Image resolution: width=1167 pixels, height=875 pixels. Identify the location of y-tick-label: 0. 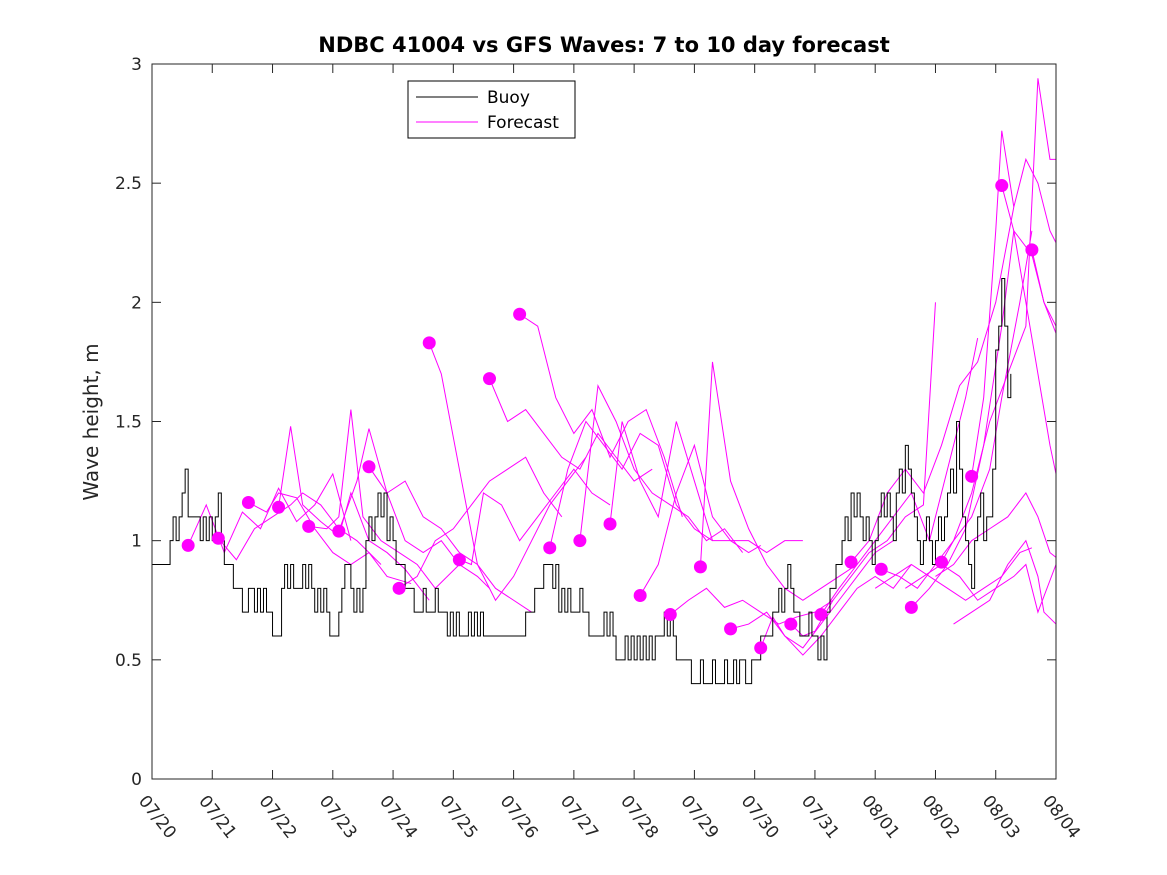
(136, 780).